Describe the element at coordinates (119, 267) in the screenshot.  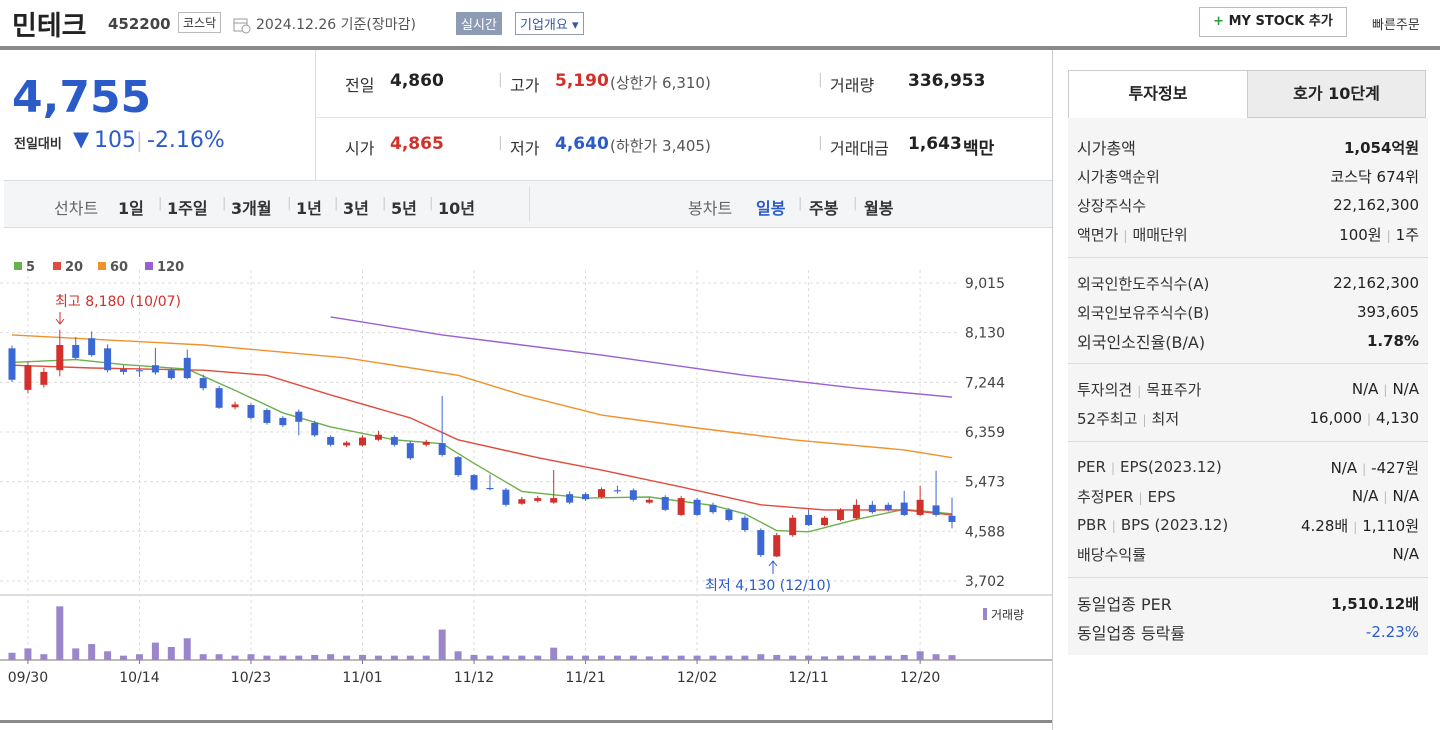
I see `legend-label: 60` at that location.